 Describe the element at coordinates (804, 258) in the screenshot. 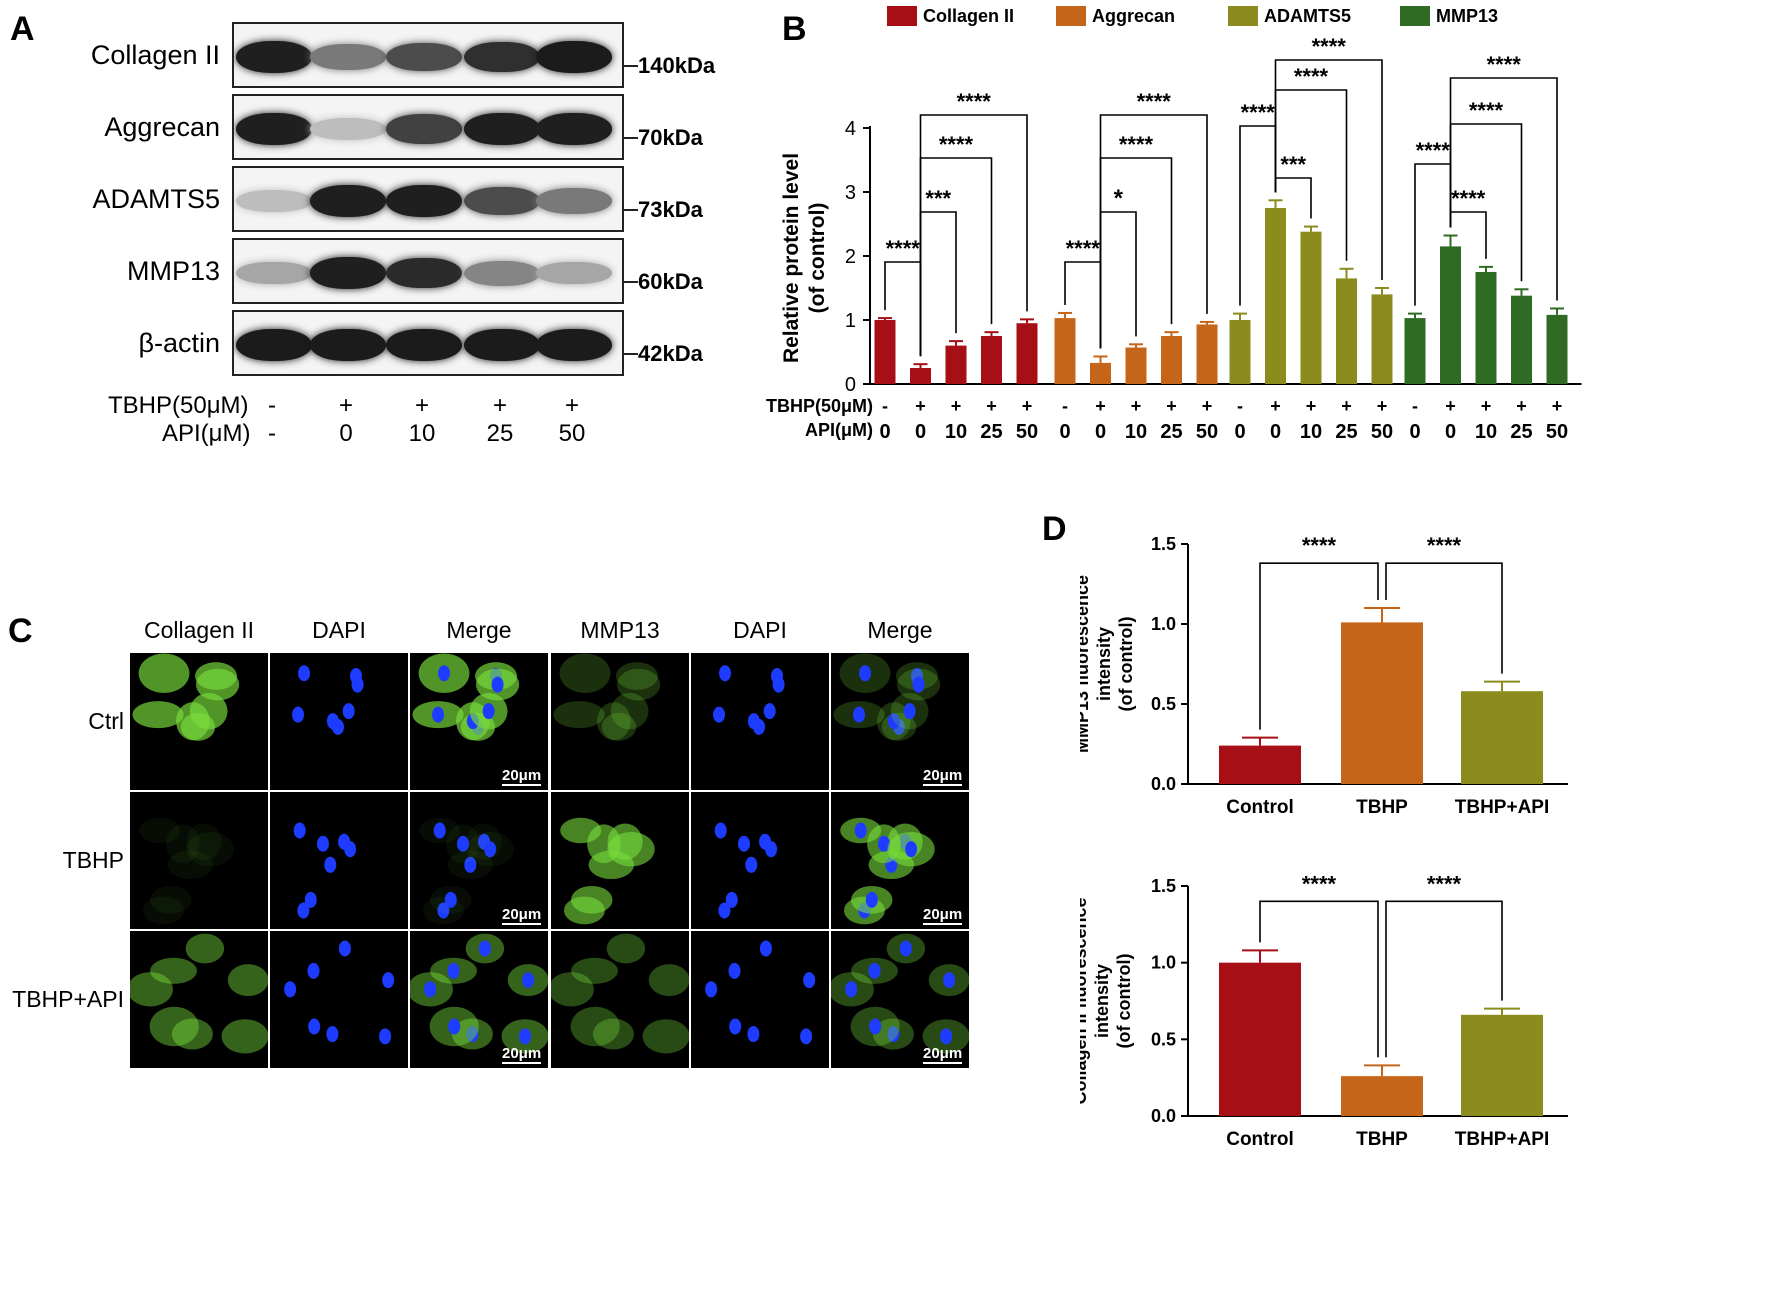

I see `y-axis-label: Relative protein level (of control)` at that location.